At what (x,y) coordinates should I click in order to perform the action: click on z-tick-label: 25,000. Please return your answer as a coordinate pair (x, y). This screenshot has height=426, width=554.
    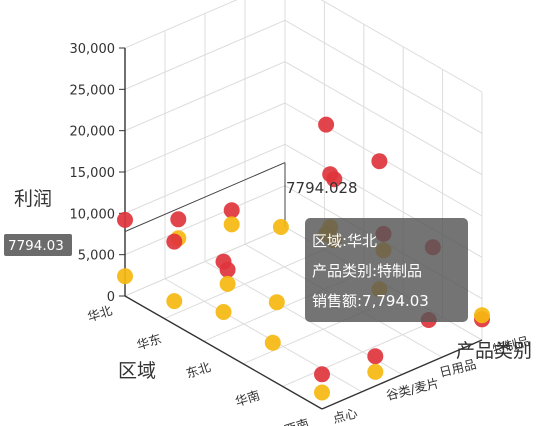
    Looking at the image, I should click on (93, 90).